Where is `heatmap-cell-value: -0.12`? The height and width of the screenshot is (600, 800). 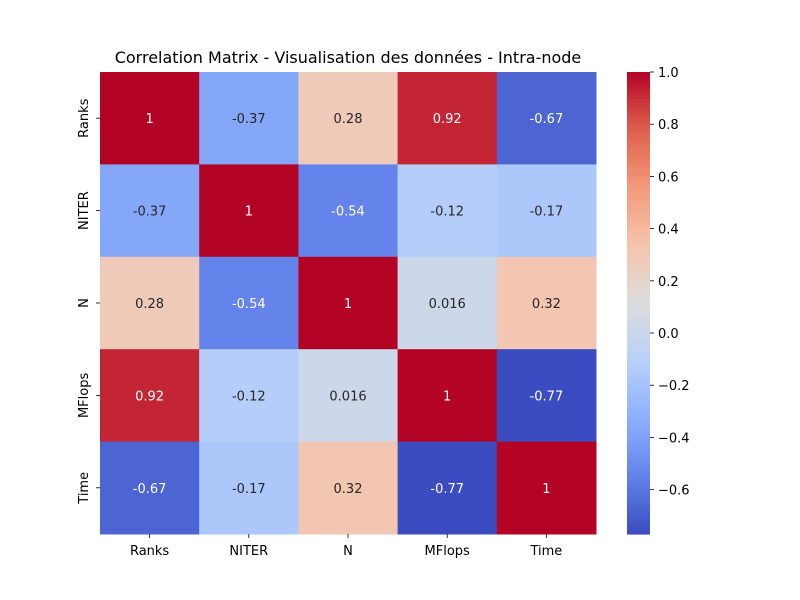 heatmap-cell-value: -0.12 is located at coordinates (249, 396).